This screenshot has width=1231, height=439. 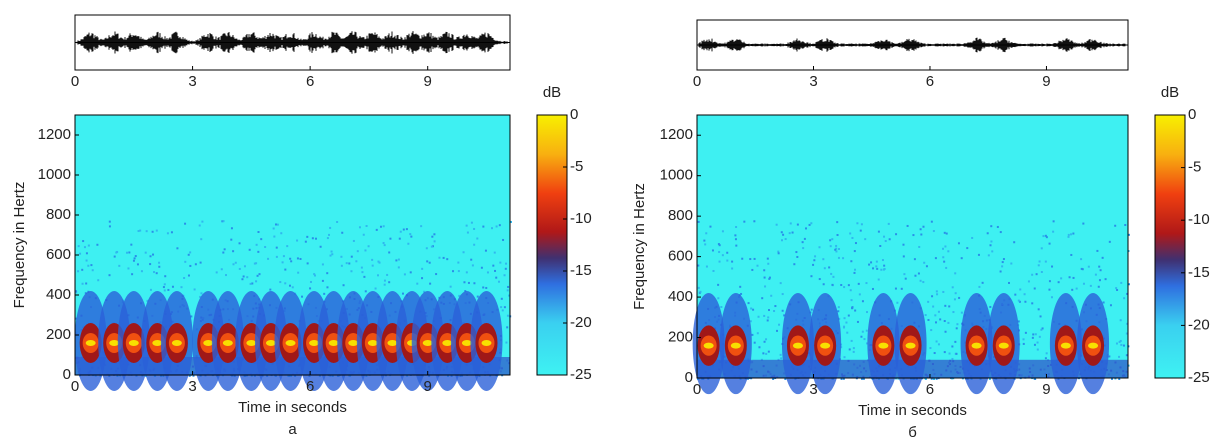 I want to click on colorbar-tick-label: -10, so click(x=581, y=218).